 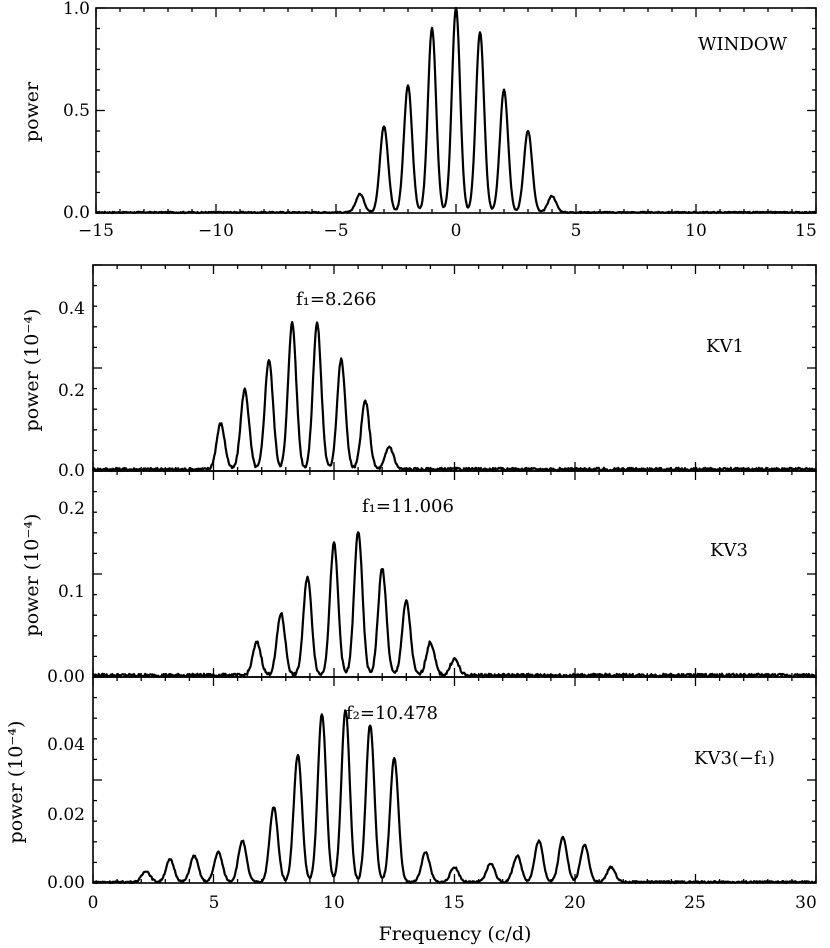 What do you see at coordinates (71, 509) in the screenshot?
I see `kv3-ytick-0.2: 0.2` at bounding box center [71, 509].